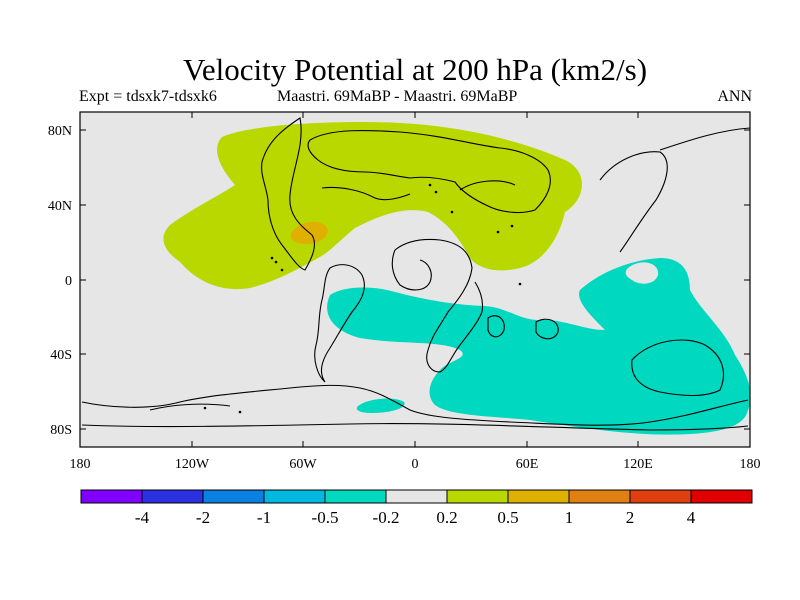 The height and width of the screenshot is (600, 800). Describe the element at coordinates (60, 206) in the screenshot. I see `lat-label-40n: 40N` at that location.